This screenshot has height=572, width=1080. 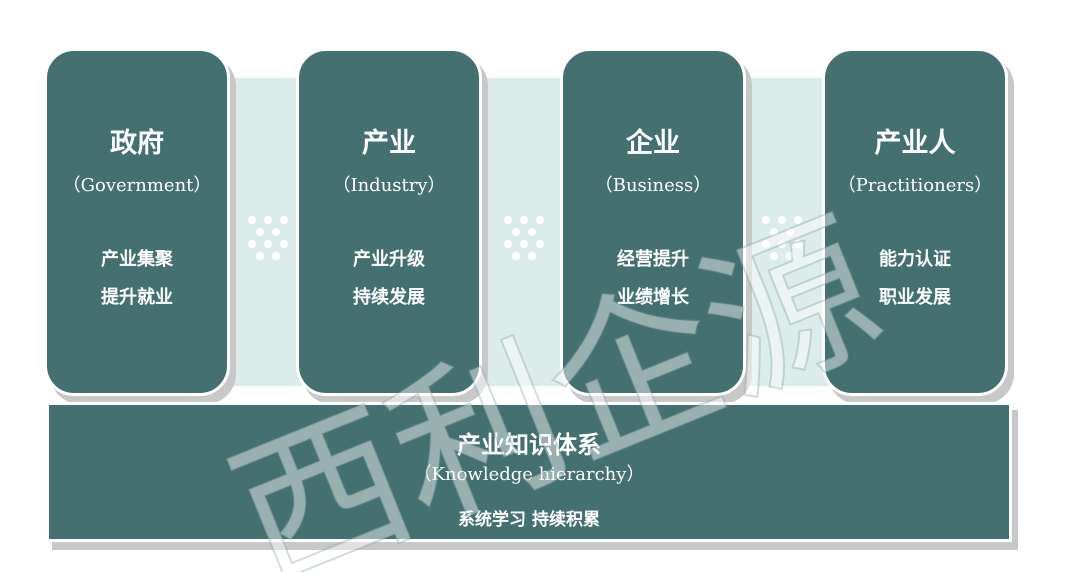 What do you see at coordinates (653, 222) in the screenshot?
I see `pillar-business: 企业 （Business） 经营提升 业绩增长` at bounding box center [653, 222].